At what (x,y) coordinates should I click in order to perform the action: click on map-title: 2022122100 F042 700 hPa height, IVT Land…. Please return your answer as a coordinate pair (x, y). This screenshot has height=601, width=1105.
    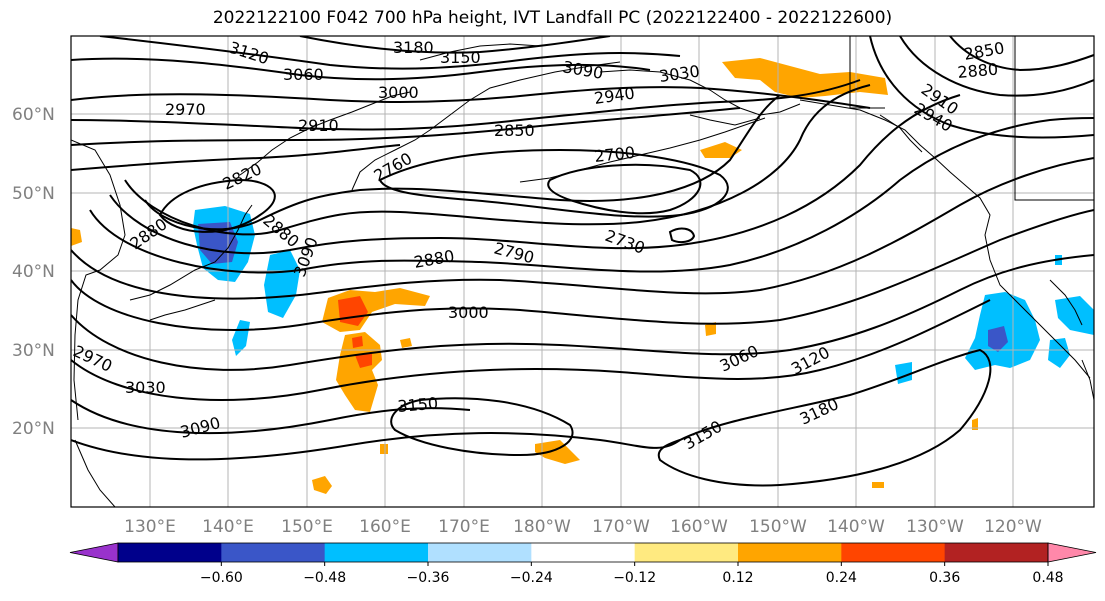
    Looking at the image, I should click on (552, 18).